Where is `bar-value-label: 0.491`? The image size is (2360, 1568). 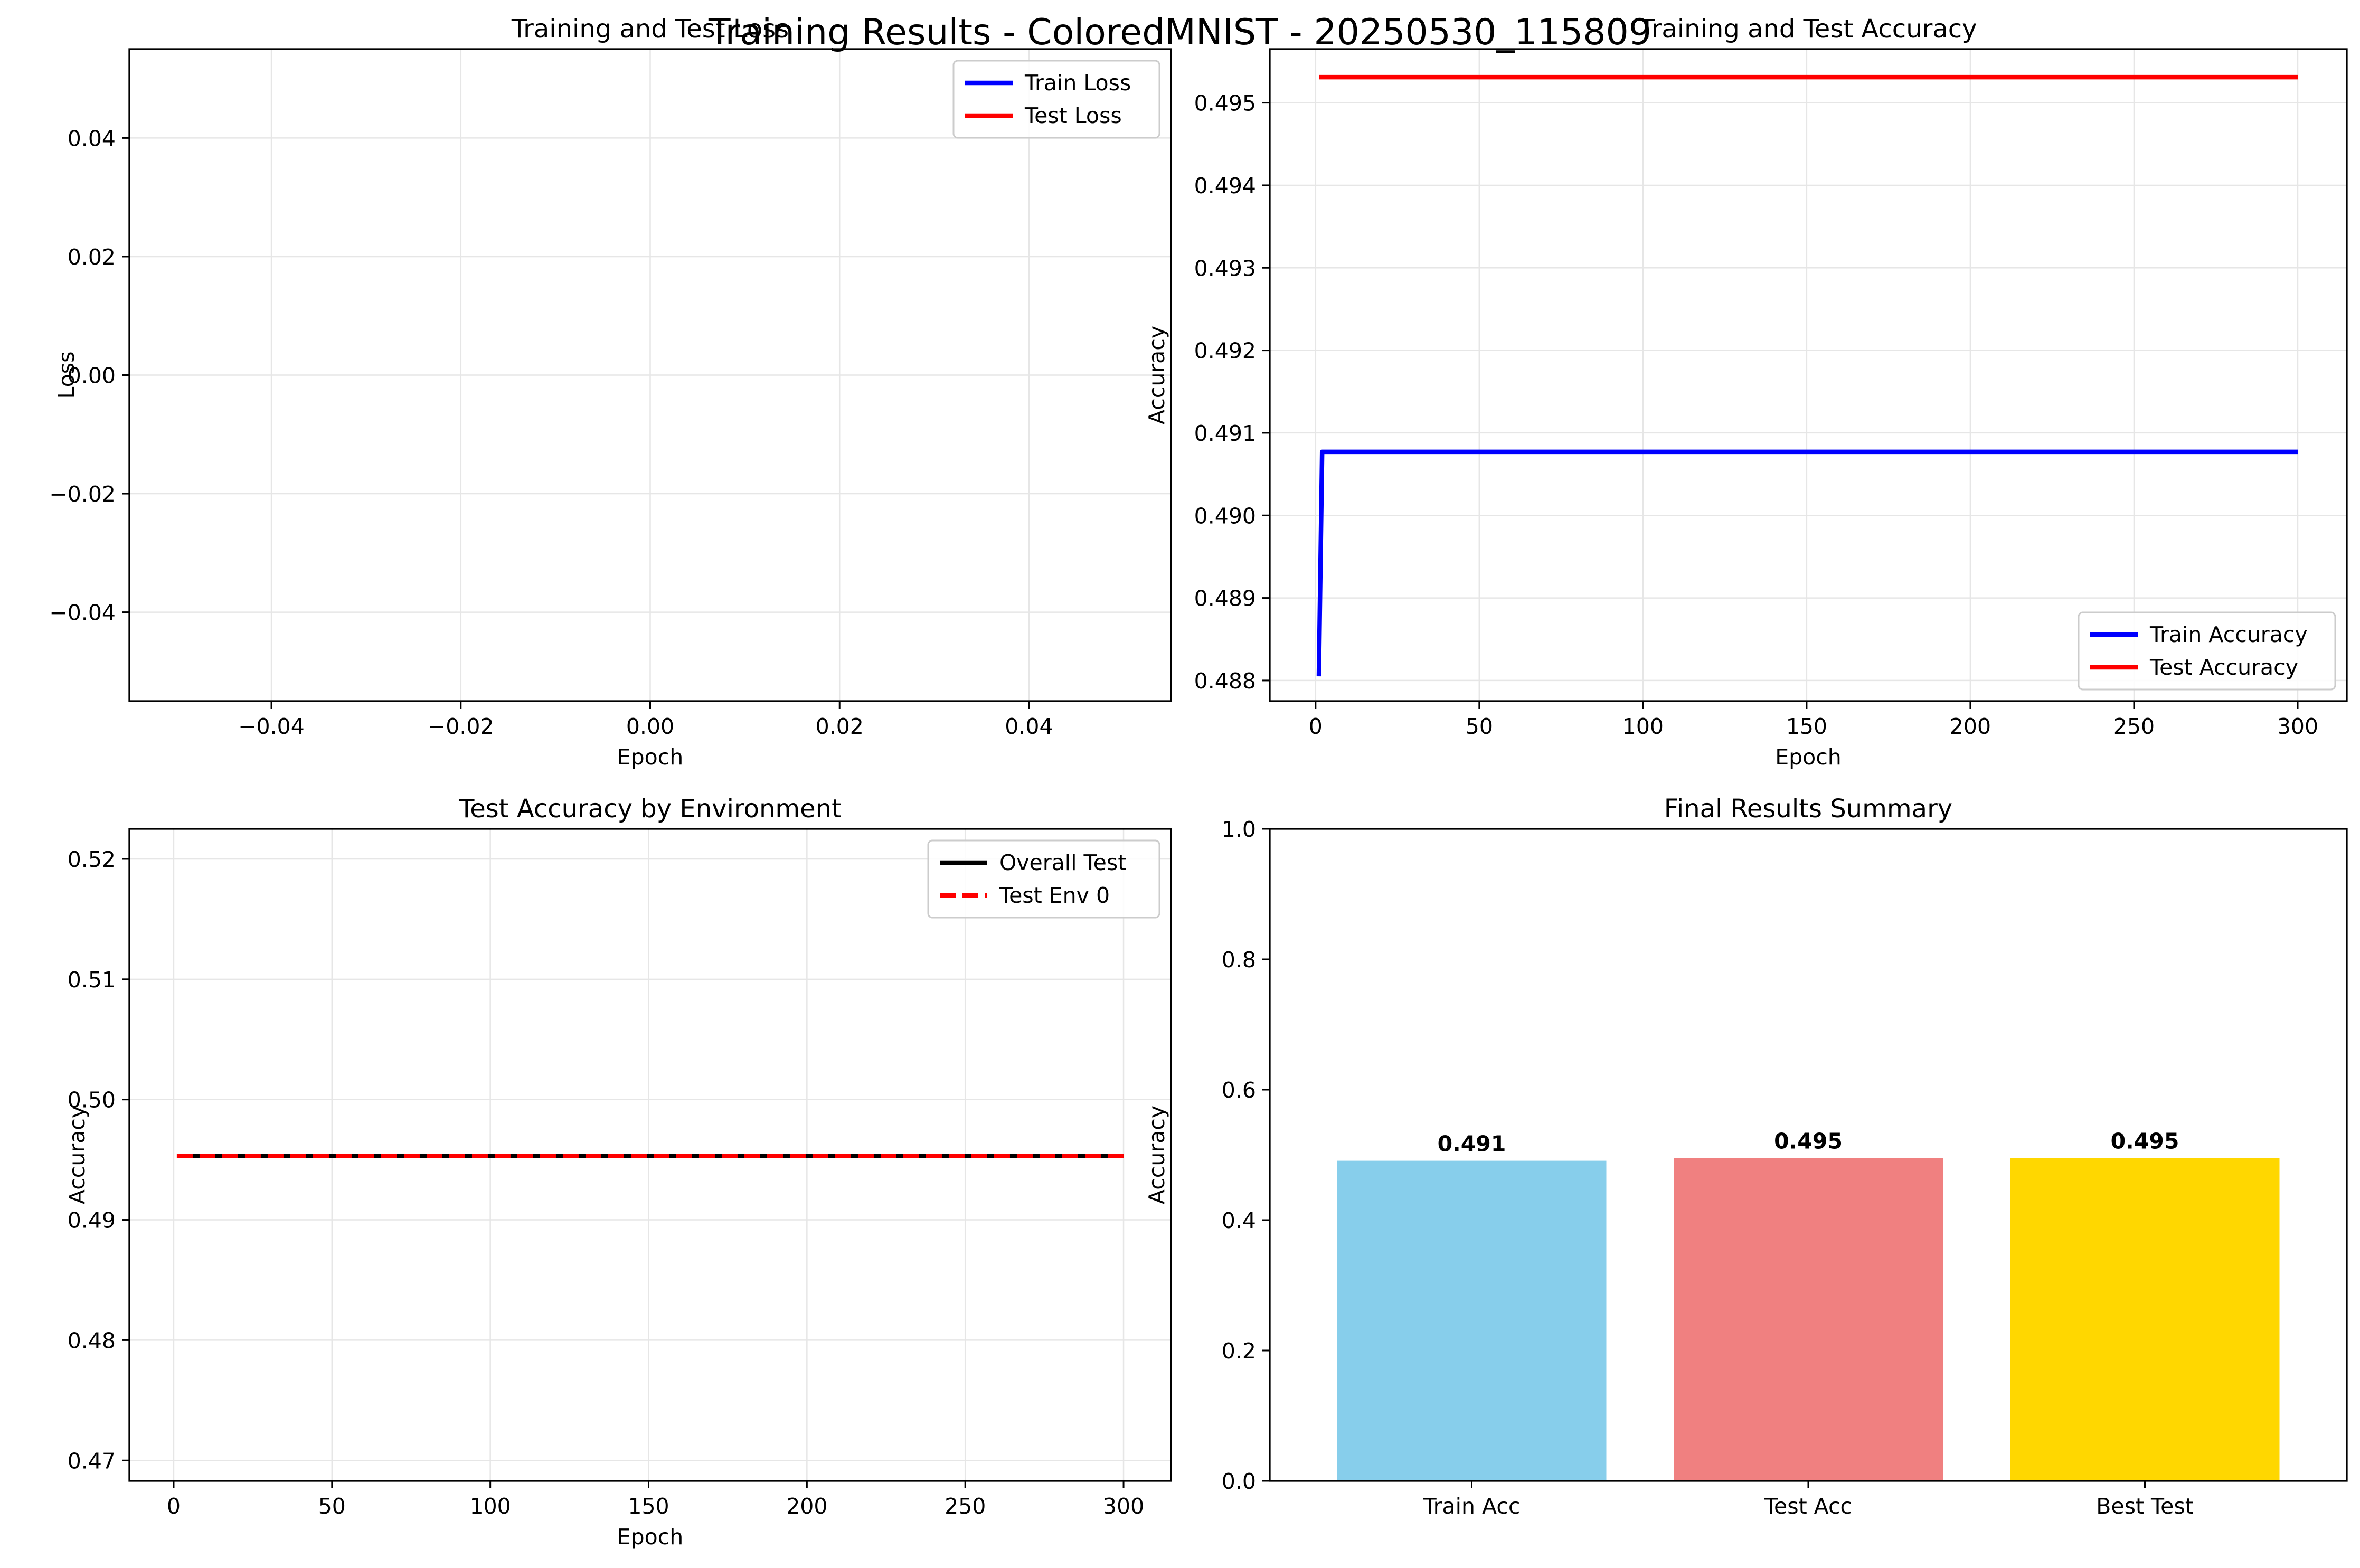
bar-value-label: 0.491 is located at coordinates (1472, 1144).